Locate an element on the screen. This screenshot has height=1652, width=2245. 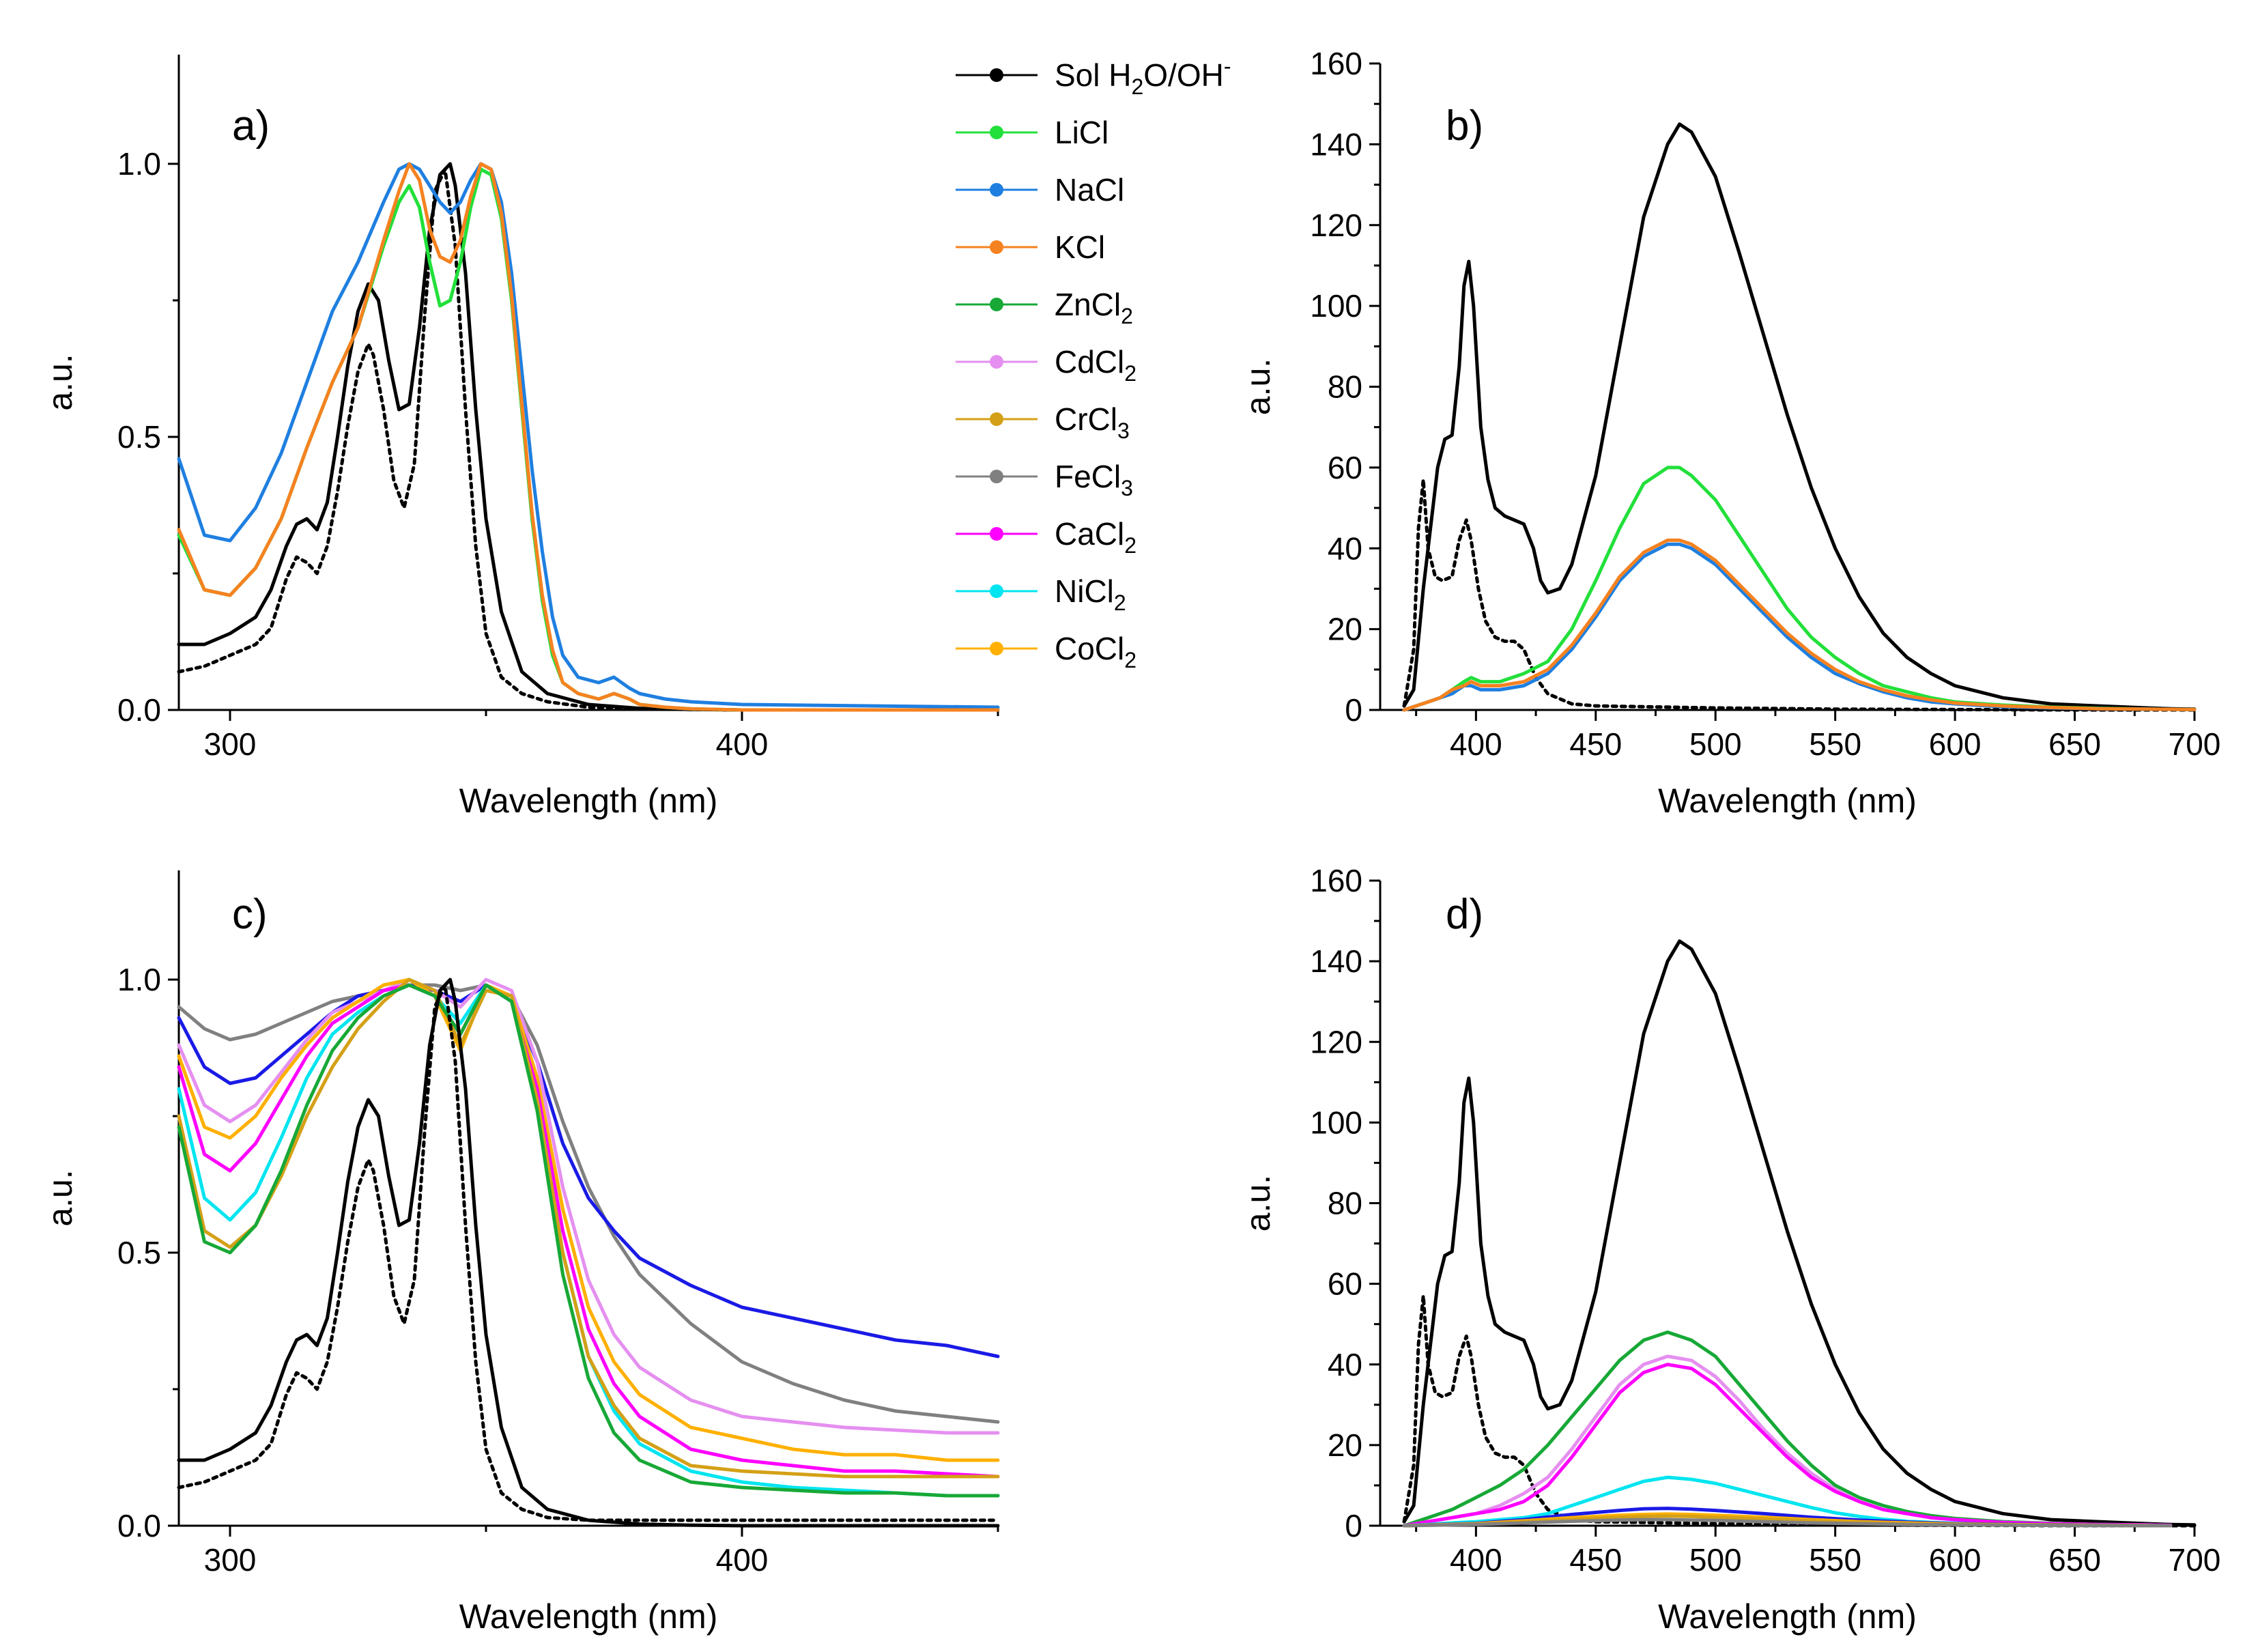
panel-label: c) is located at coordinates (250, 914).